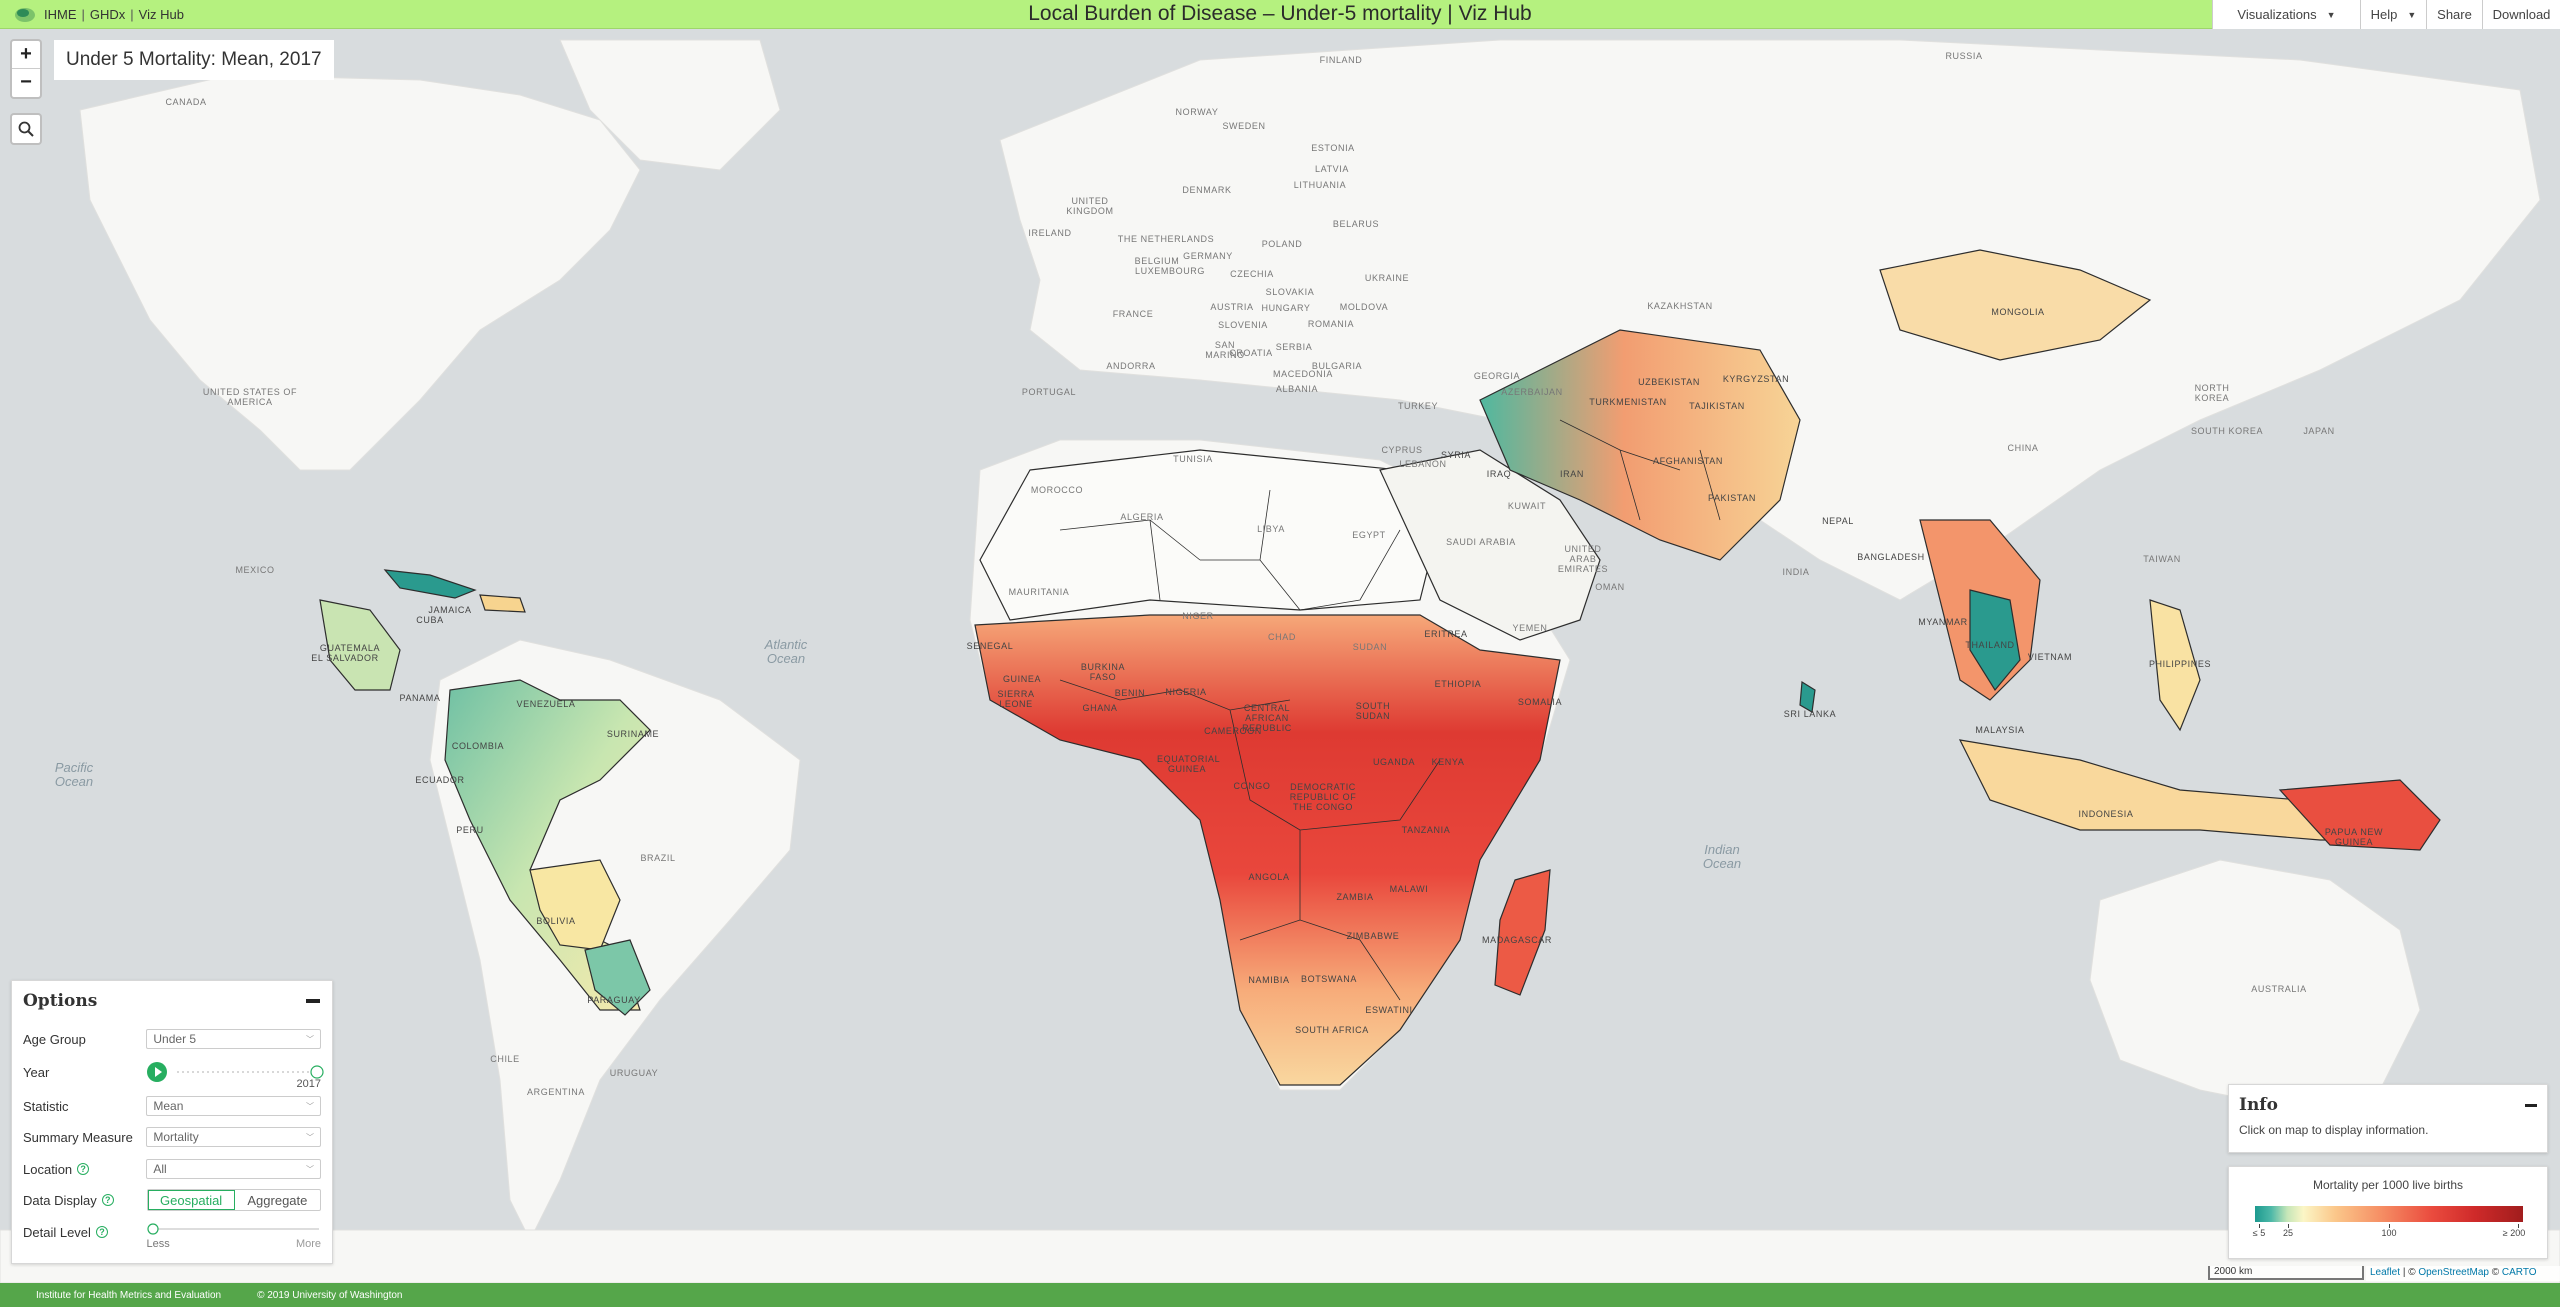 The image size is (2560, 1307). What do you see at coordinates (1269, 980) in the screenshot?
I see `country-label: Namibia` at bounding box center [1269, 980].